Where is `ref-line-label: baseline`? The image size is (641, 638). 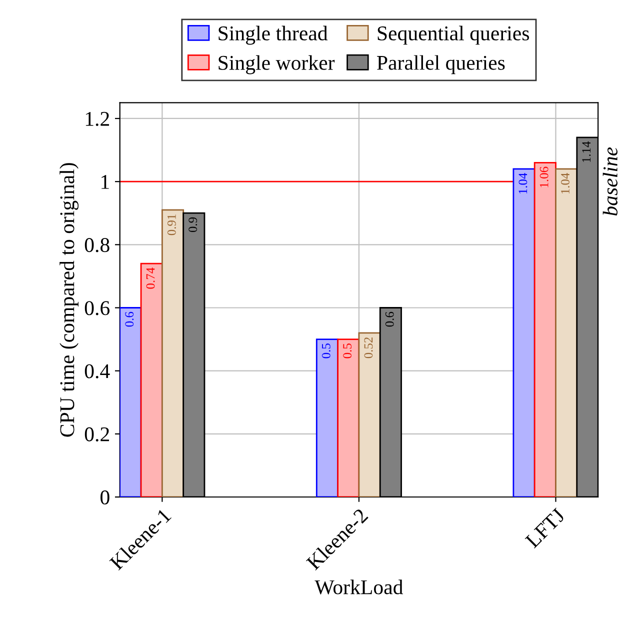 ref-line-label: baseline is located at coordinates (610, 181).